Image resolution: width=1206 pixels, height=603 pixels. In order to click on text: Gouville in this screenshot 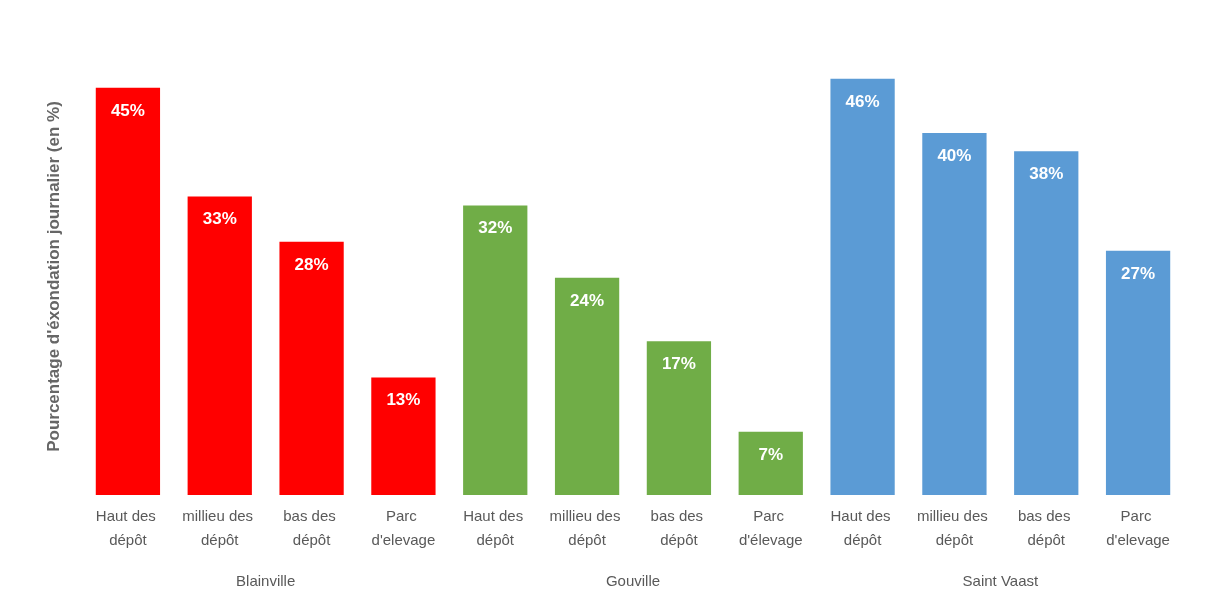, I will do `click(633, 580)`.